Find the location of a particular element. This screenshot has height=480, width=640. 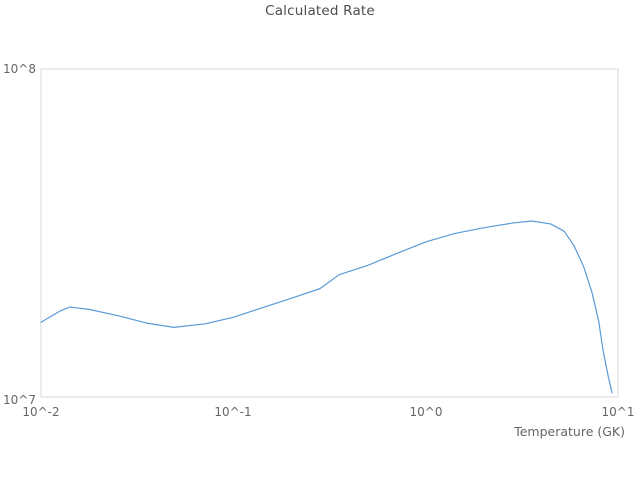

y-tick-label: 10^7 is located at coordinates (19, 400).